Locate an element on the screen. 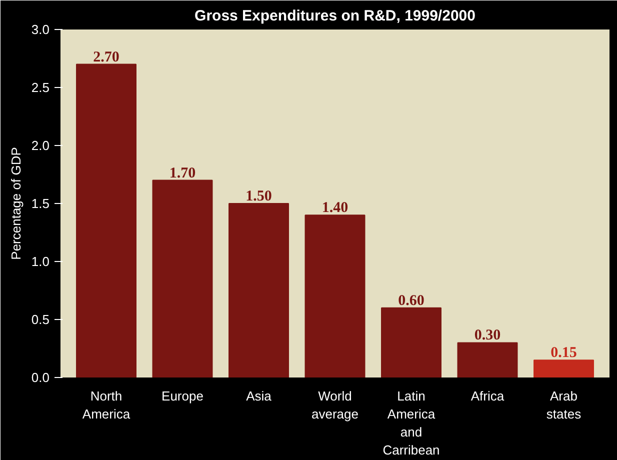  text: 1.0 is located at coordinates (40, 261).